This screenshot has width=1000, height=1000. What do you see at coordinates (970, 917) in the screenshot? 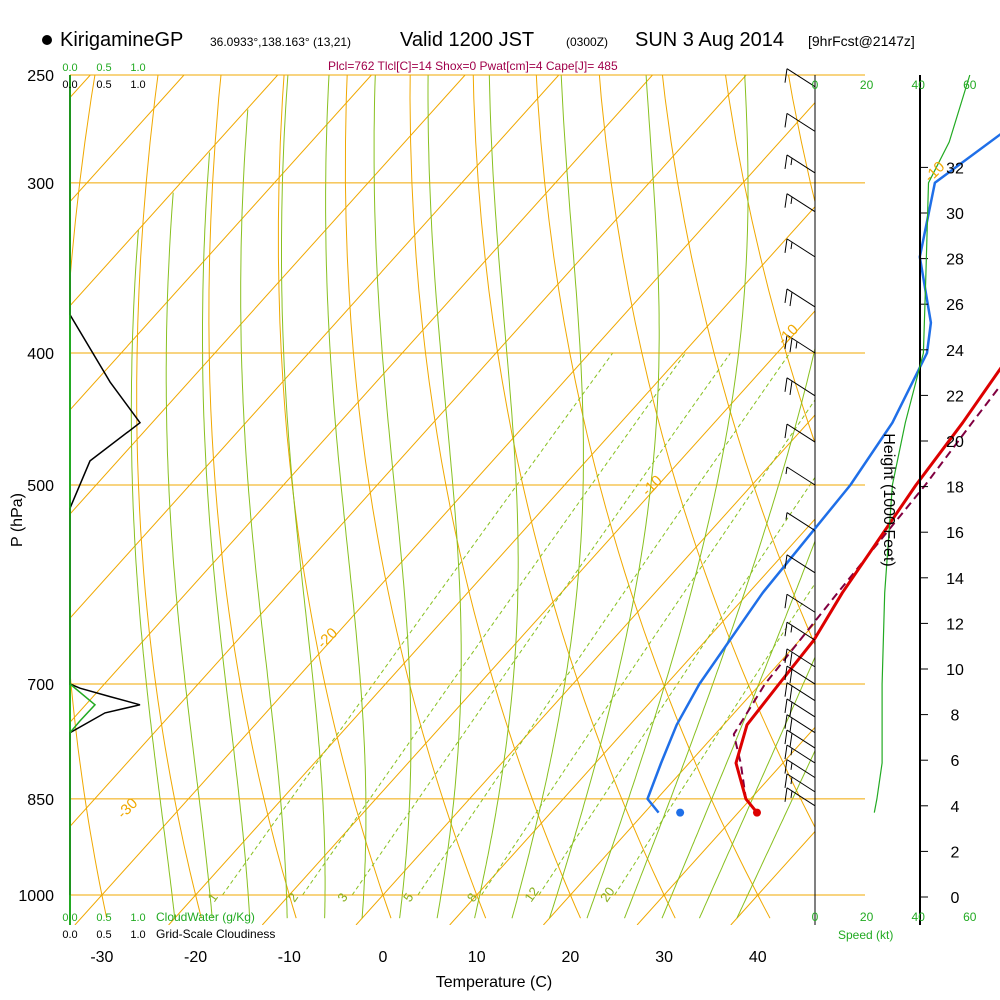
I see `wind-speed-tick: 60` at bounding box center [970, 917].